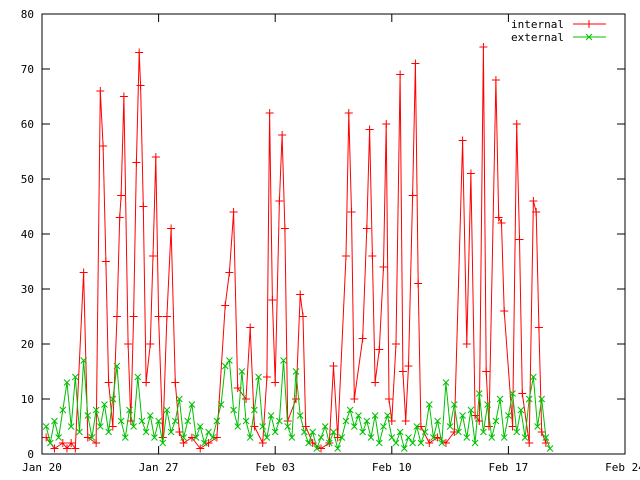  What do you see at coordinates (537, 37) in the screenshot?
I see `legend-label-external: external` at bounding box center [537, 37].